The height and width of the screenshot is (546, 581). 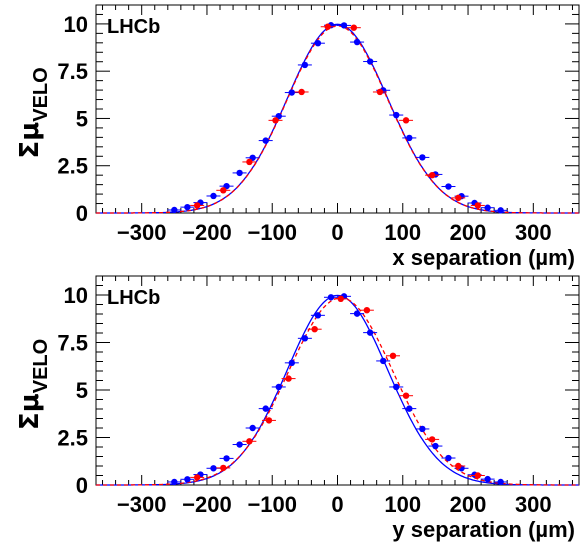 I want to click on y-tick-label: 7.5, so click(x=72, y=71).